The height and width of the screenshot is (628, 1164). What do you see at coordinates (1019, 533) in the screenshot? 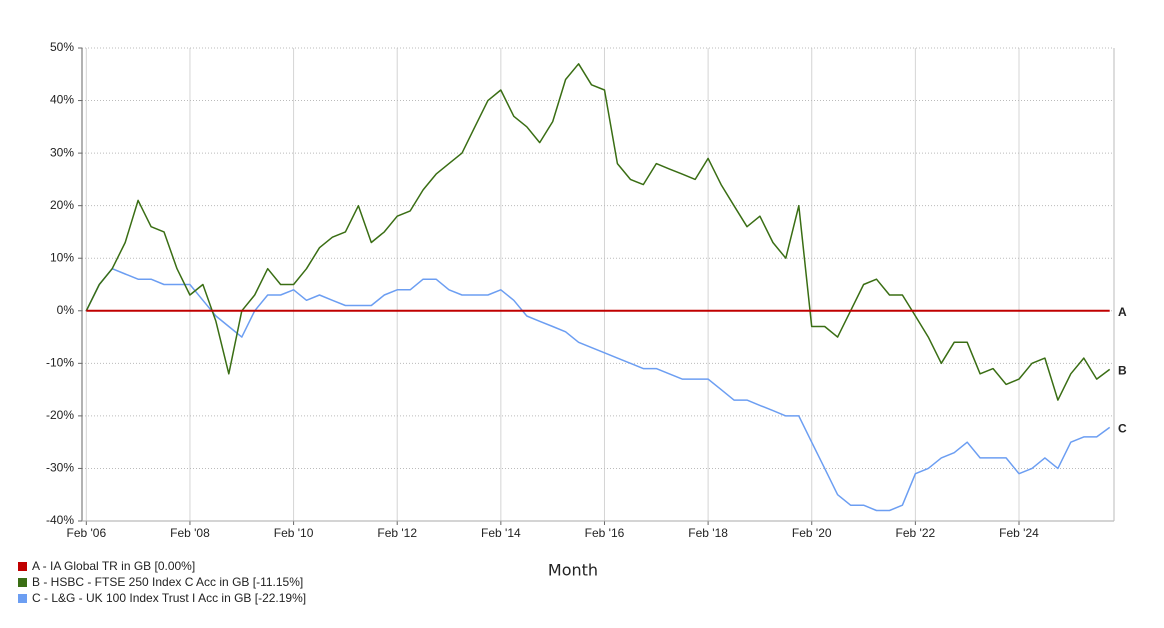
I see `x-tick-label: Feb '24` at bounding box center [1019, 533].